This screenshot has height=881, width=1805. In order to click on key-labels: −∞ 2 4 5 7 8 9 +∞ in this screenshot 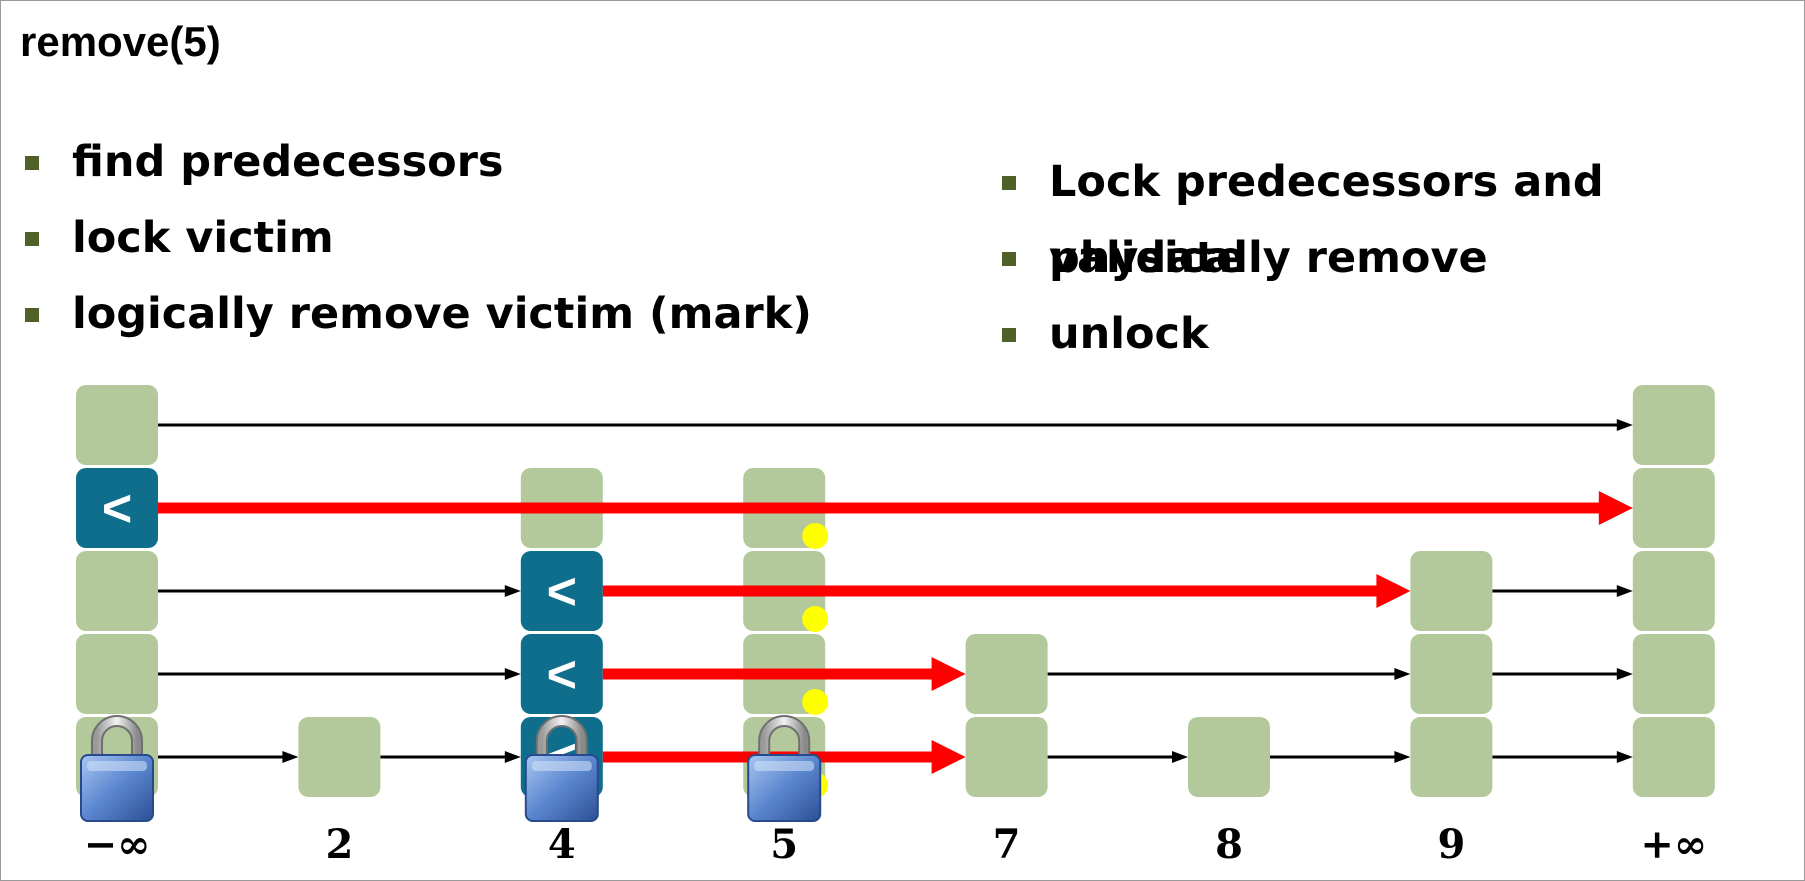, I will do `click(896, 844)`.